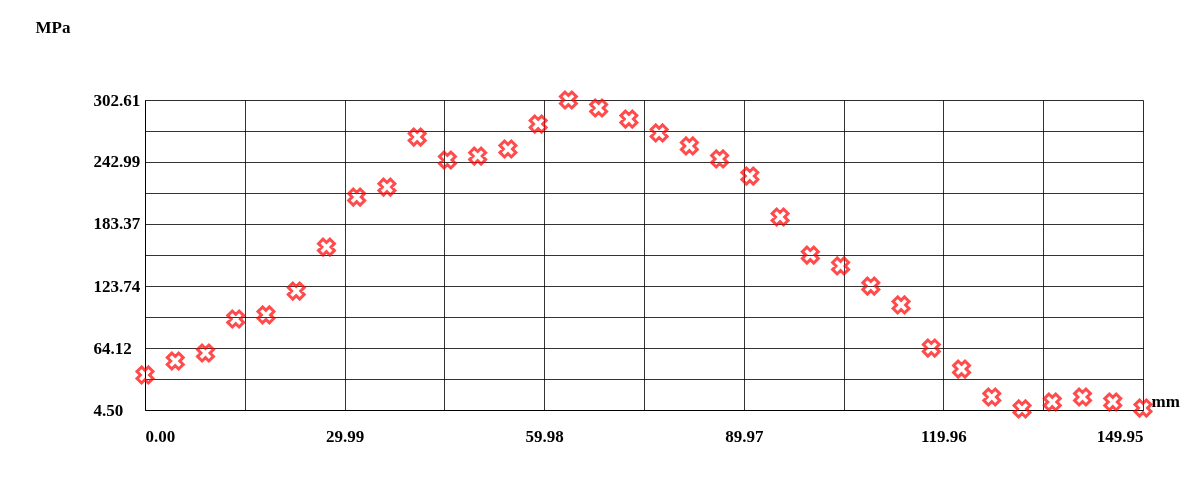 This screenshot has width=1193, height=477. What do you see at coordinates (160, 436) in the screenshot?
I see `x-tick-label: 0.00` at bounding box center [160, 436].